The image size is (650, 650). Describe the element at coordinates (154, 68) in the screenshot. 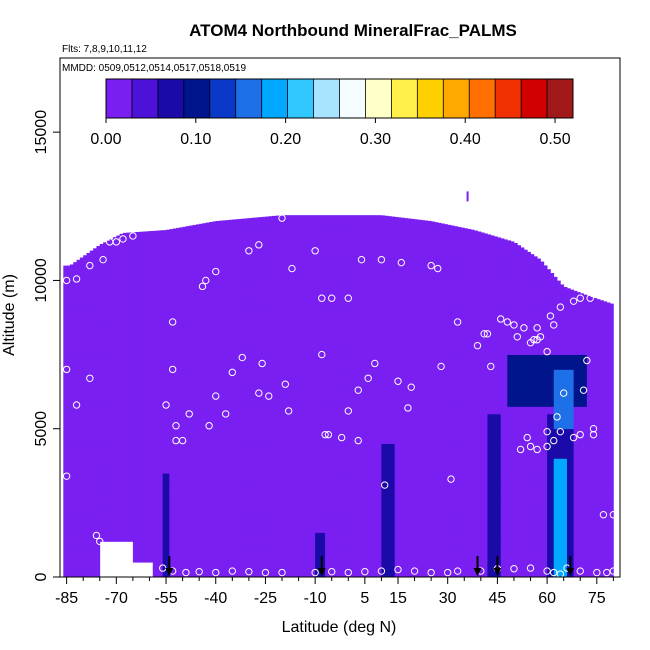

I see `dates-label: MMDD: 0509,0512,0514,0517,0518,0519` at that location.